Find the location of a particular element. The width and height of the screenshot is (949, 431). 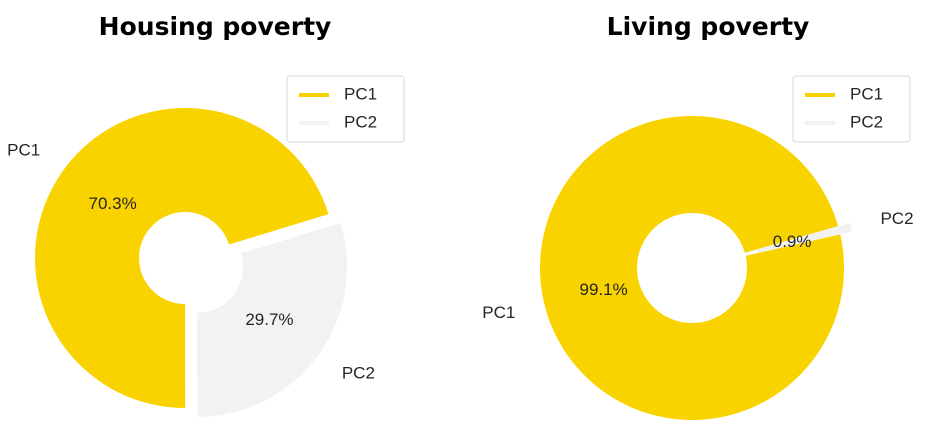

chart-title: Living poverty is located at coordinates (708, 26).